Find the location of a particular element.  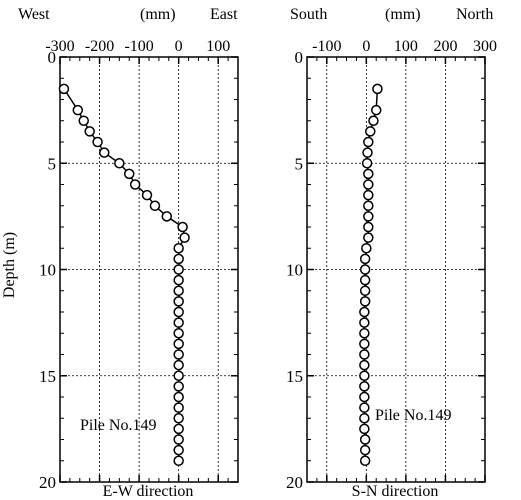

y-tick-label: 0 is located at coordinates (52, 57).